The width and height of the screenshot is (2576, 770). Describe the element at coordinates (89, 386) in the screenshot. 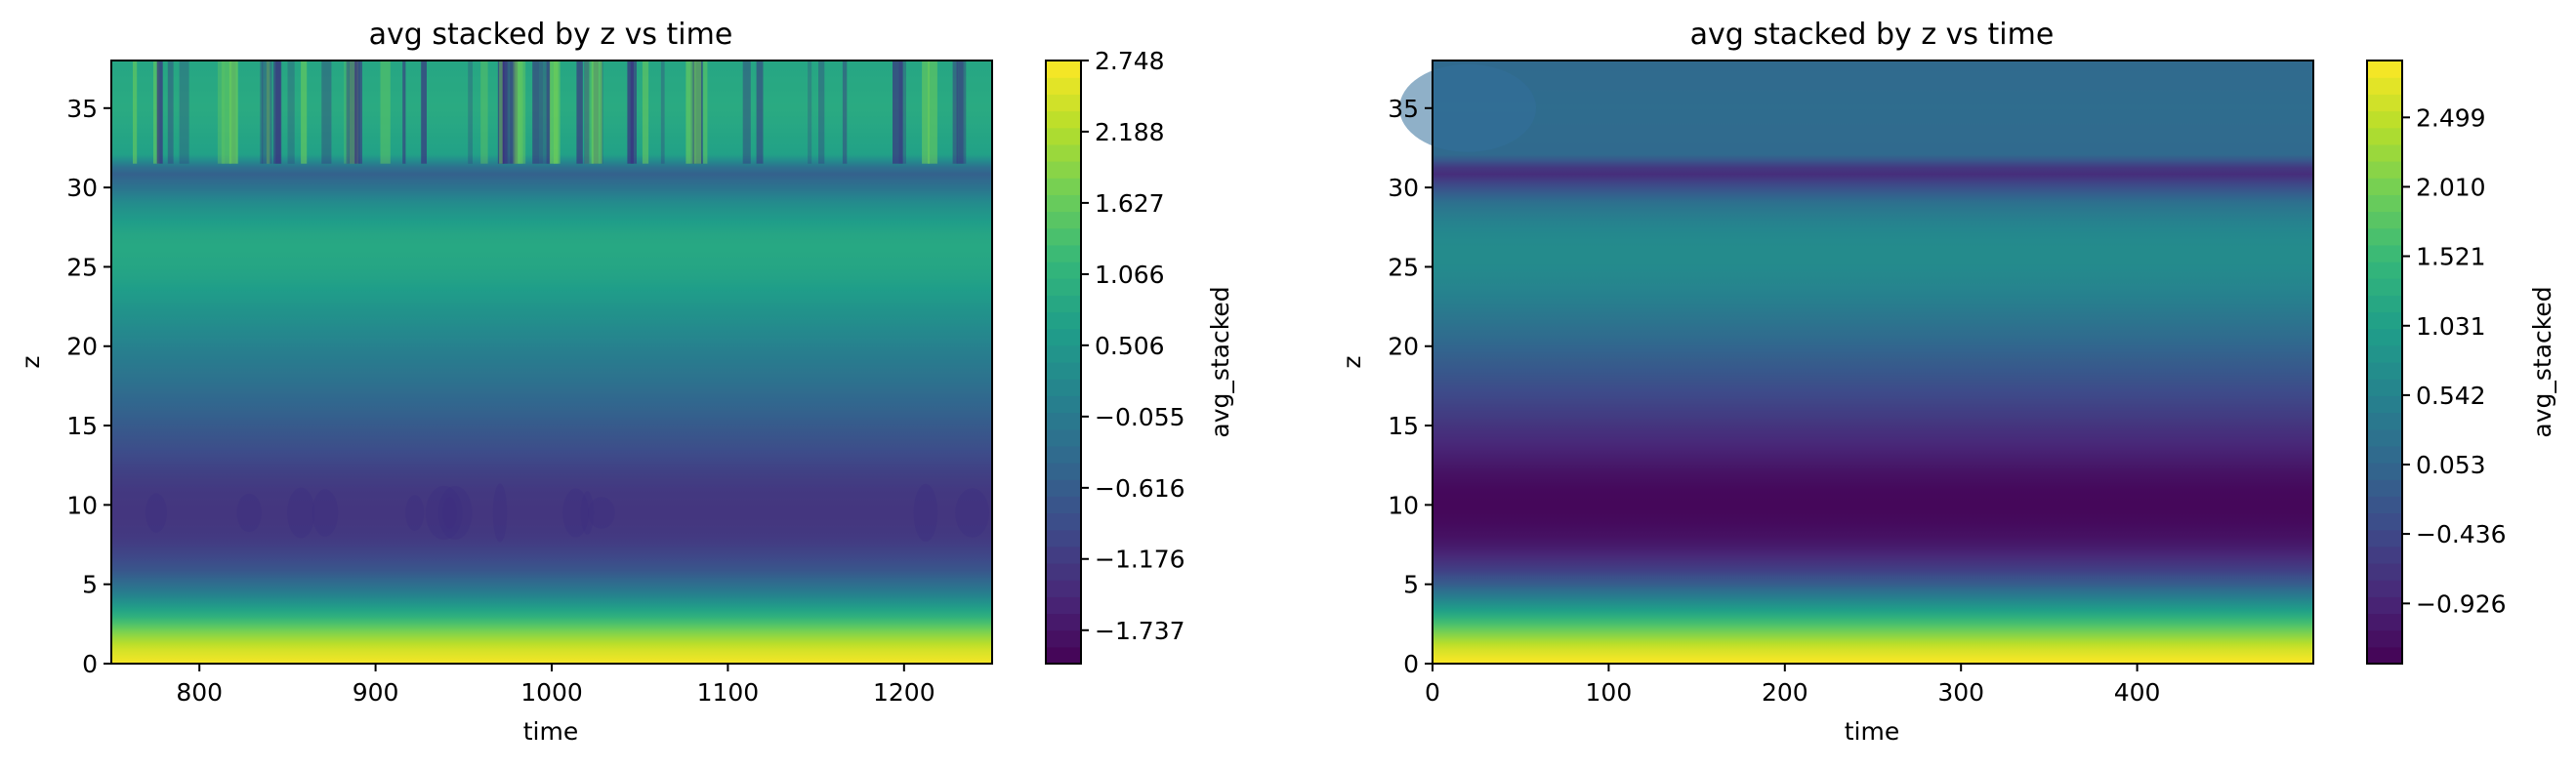

I see `chart-left-y-ticks: 0 5 10 15 20 25 30 35` at that location.